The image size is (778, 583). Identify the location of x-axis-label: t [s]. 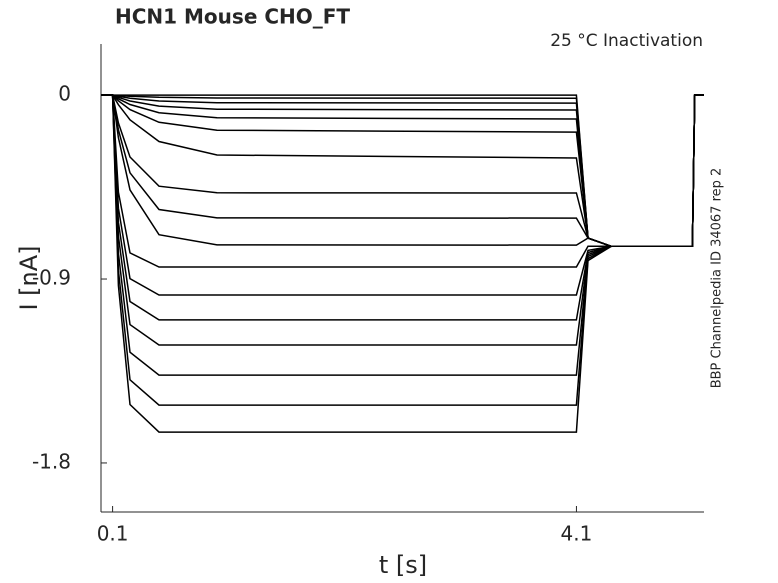
(403, 565).